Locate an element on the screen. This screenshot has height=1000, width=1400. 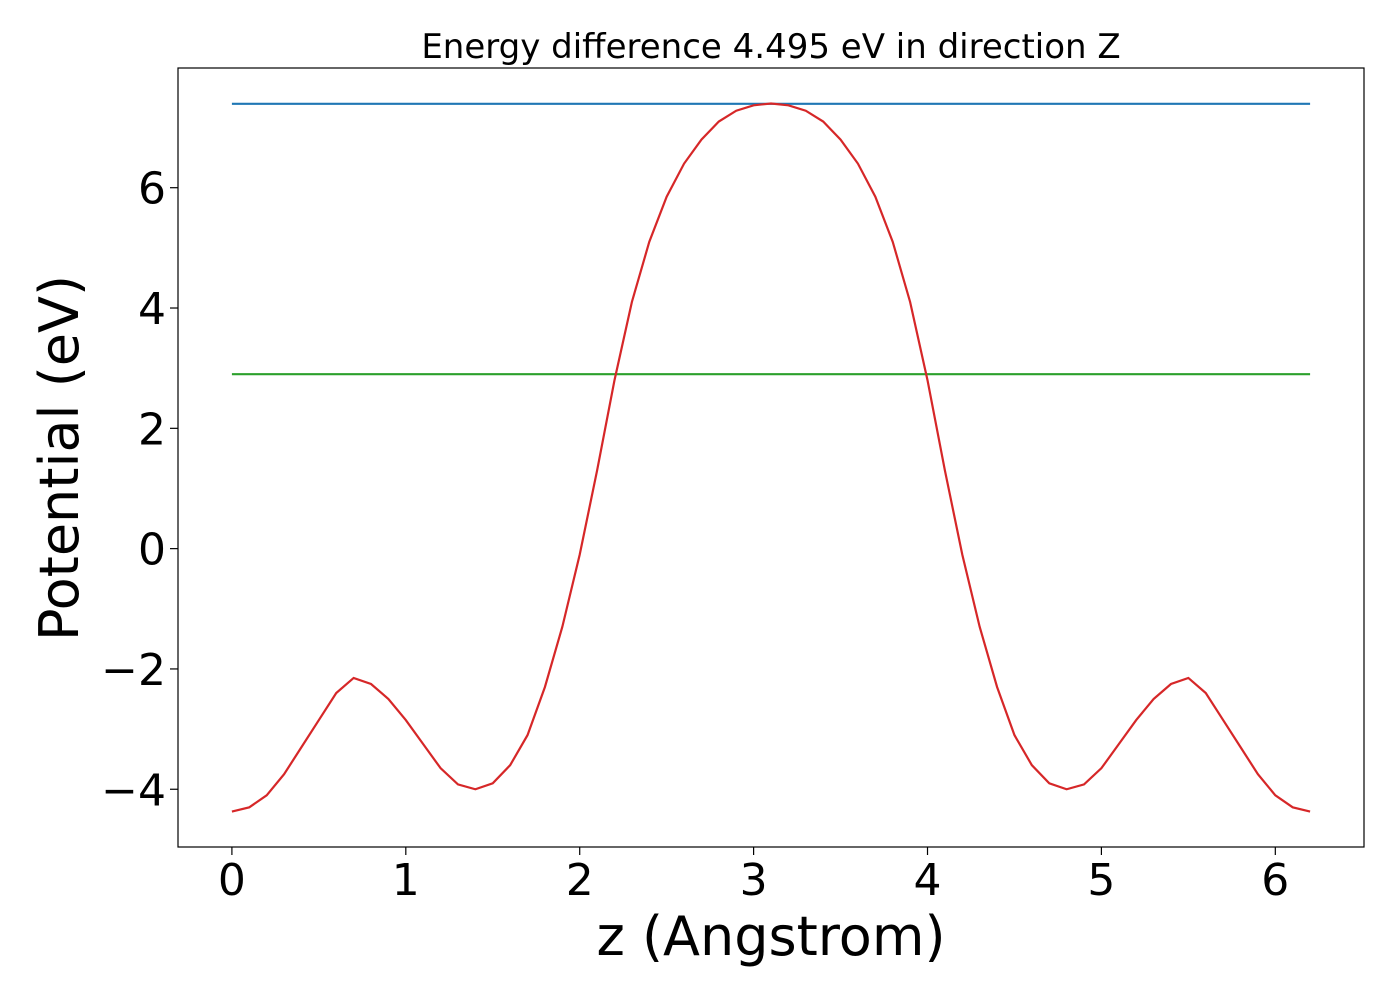
x-tick-label: 0 is located at coordinates (232, 880).